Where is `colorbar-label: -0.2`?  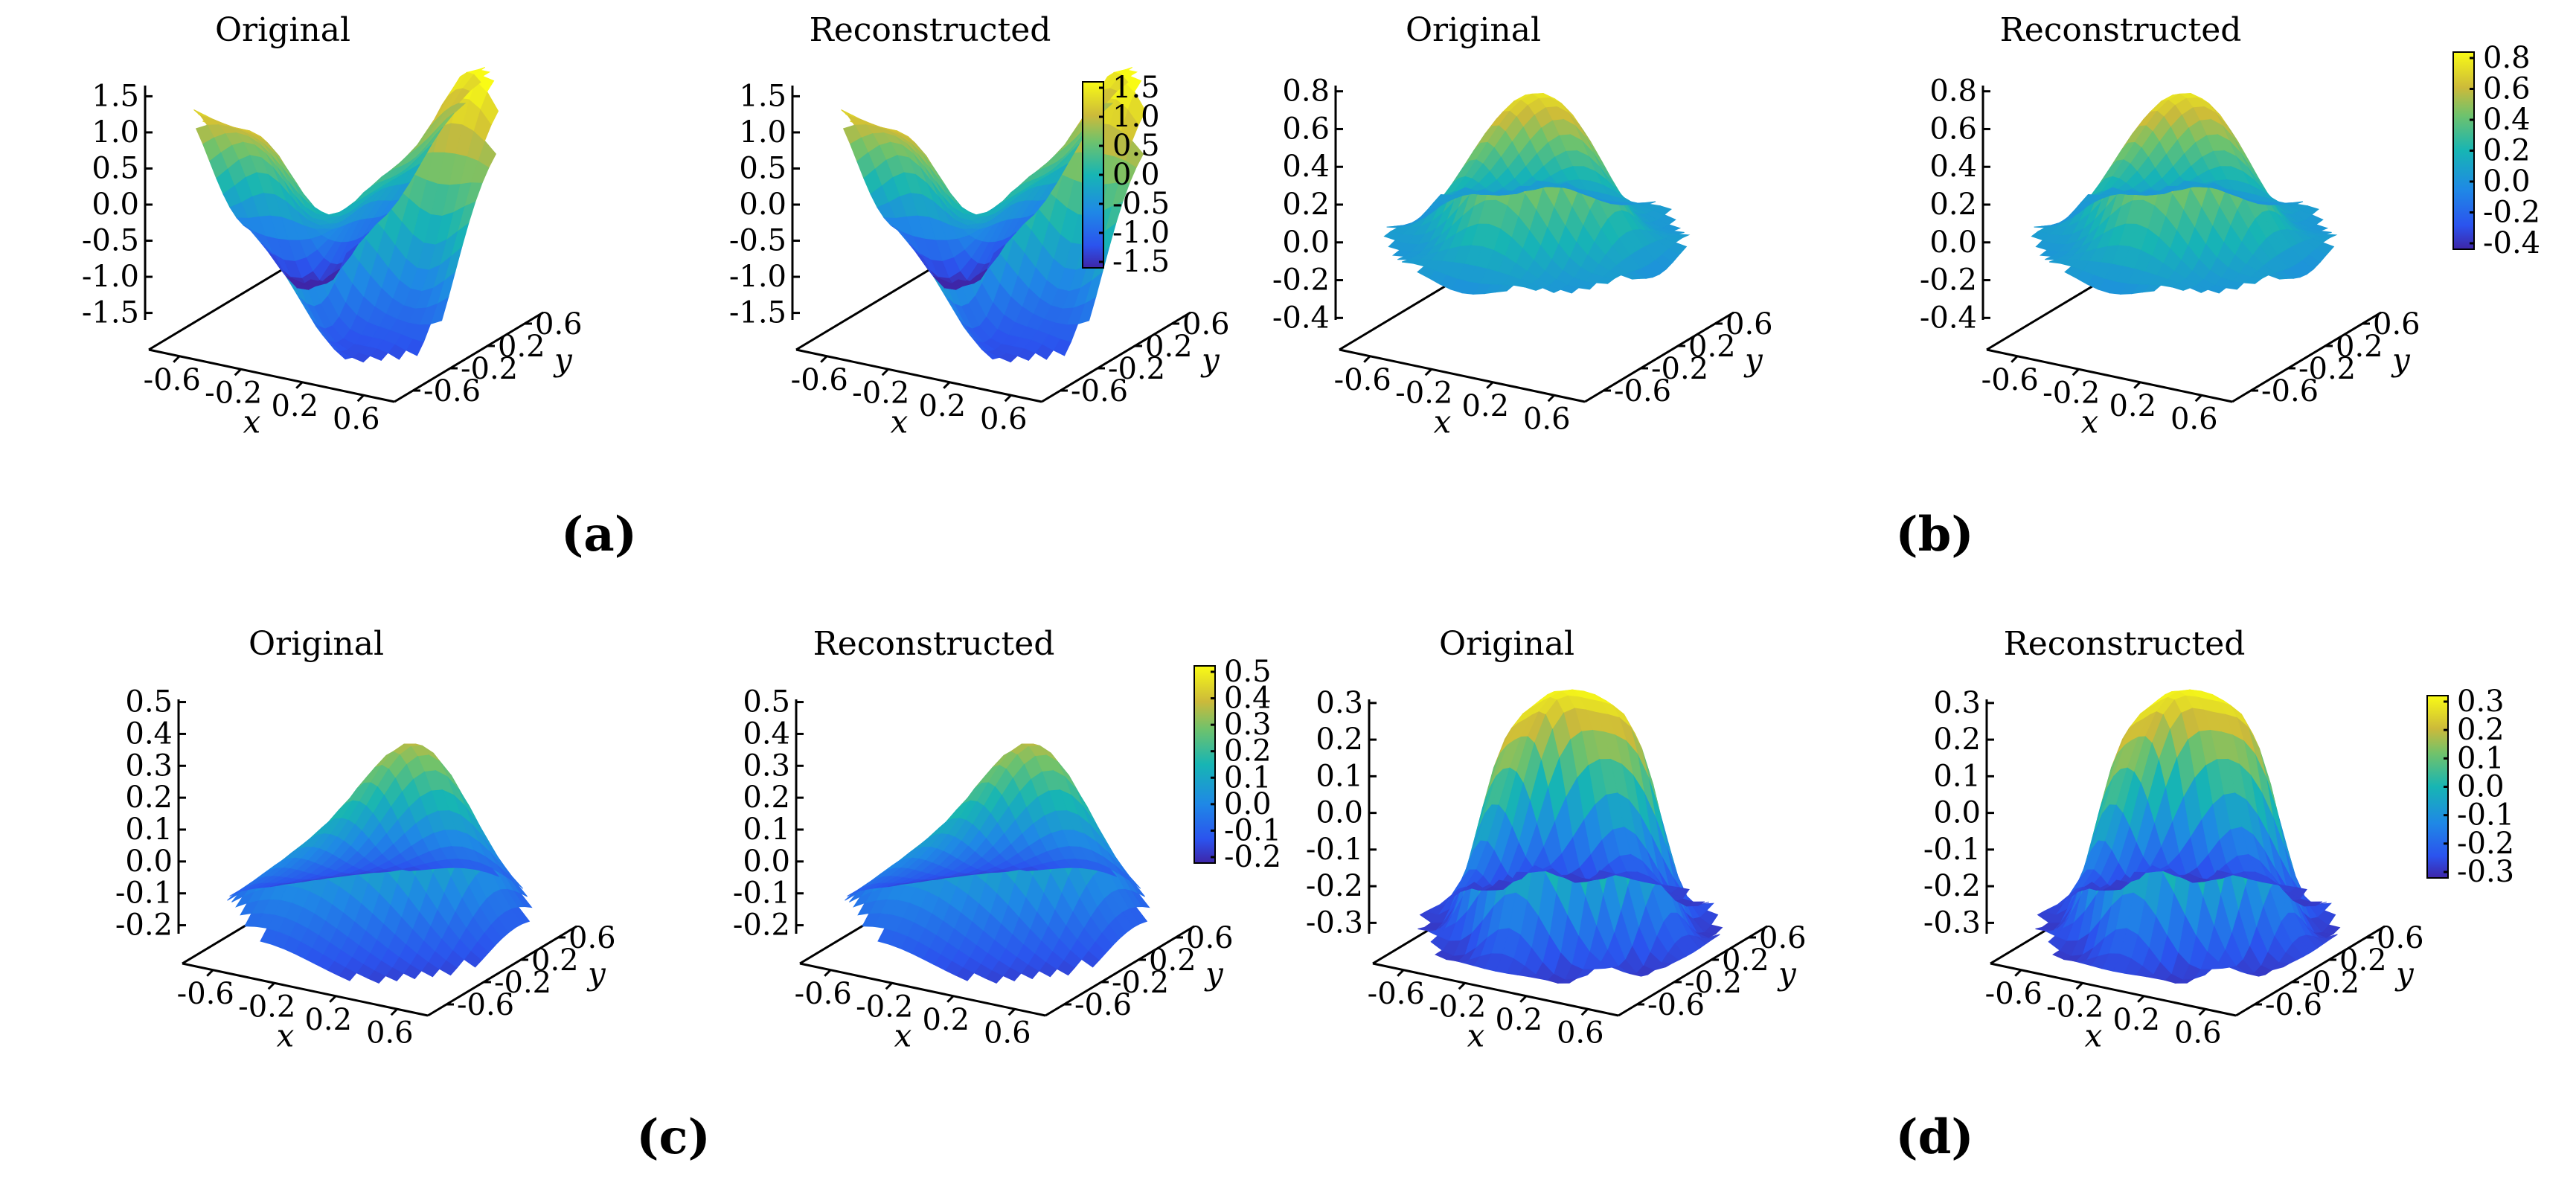
colorbar-label: -0.2 is located at coordinates (2485, 844).